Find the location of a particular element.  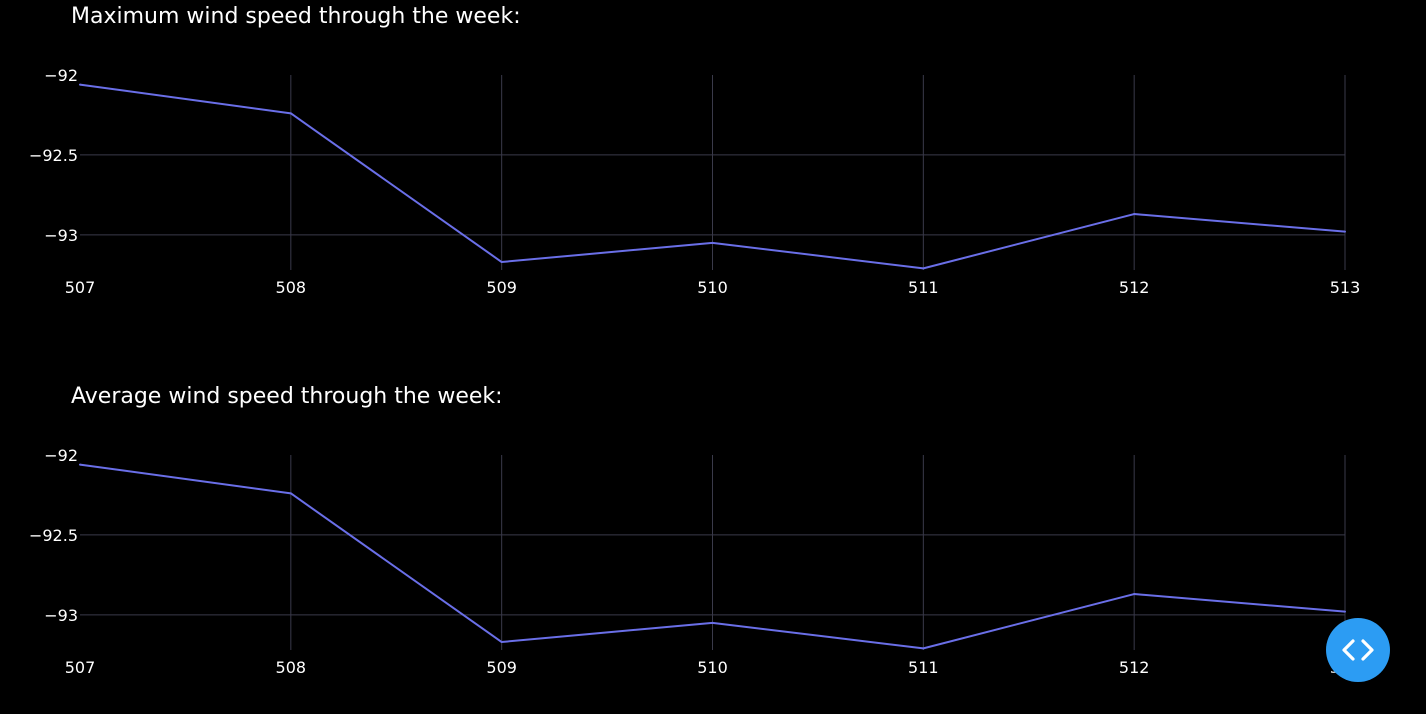

code-toggle-button is located at coordinates (1358, 650).